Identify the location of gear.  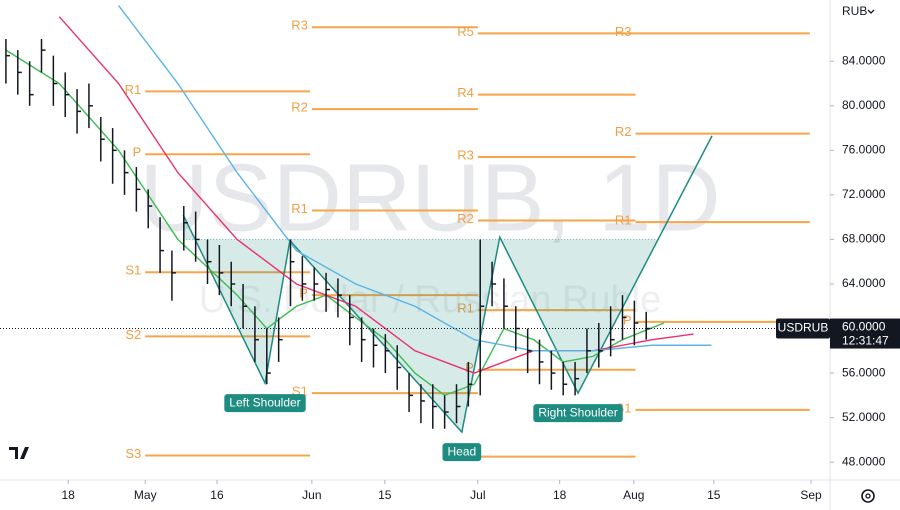
(868, 496).